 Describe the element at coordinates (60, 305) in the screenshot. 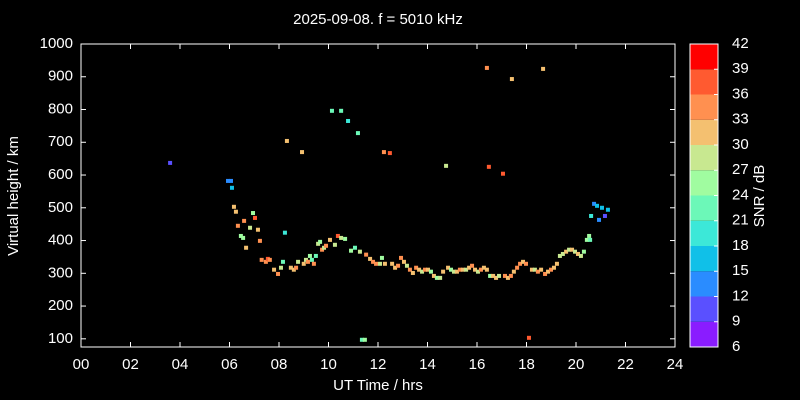

I see `y-tick-label: 200` at that location.